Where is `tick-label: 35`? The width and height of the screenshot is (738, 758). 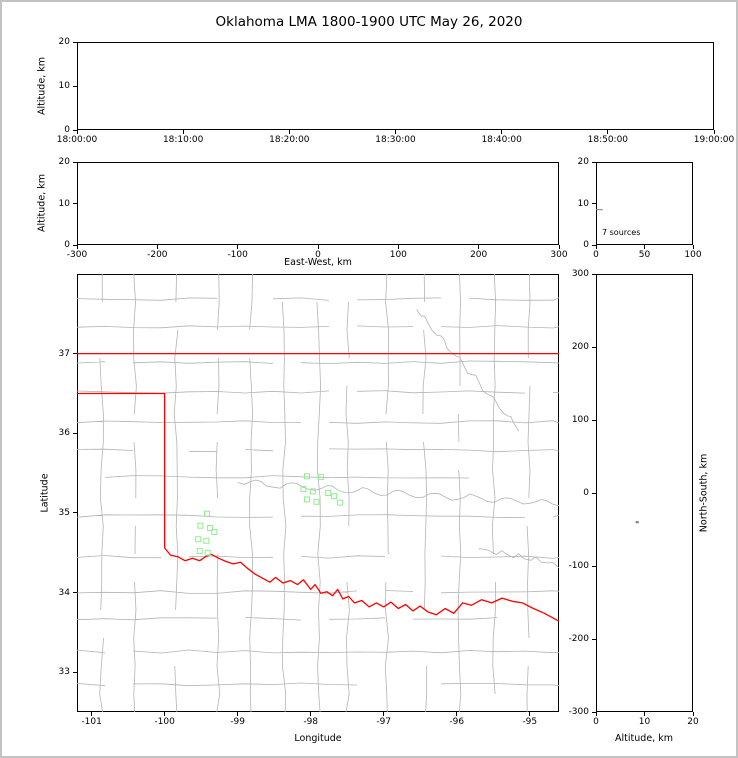 tick-label: 35 is located at coordinates (64, 512).